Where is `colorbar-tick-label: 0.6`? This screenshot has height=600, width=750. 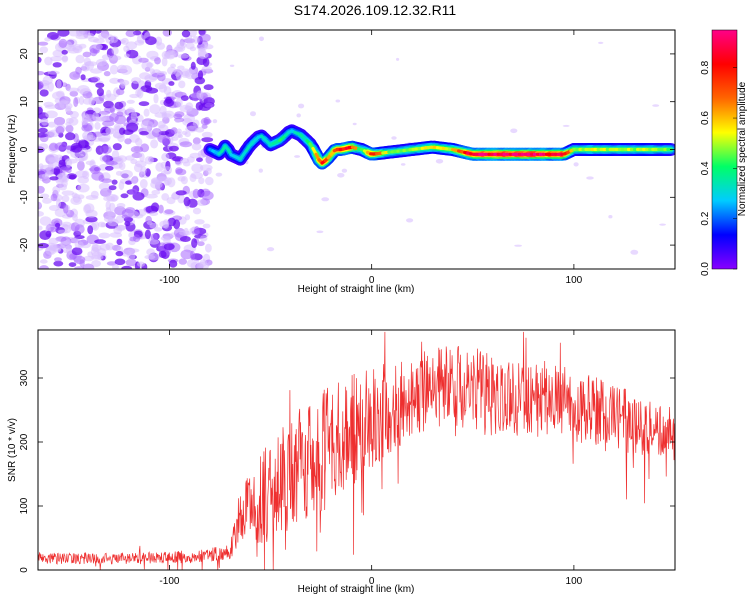
colorbar-tick-label: 0.6 is located at coordinates (705, 118).